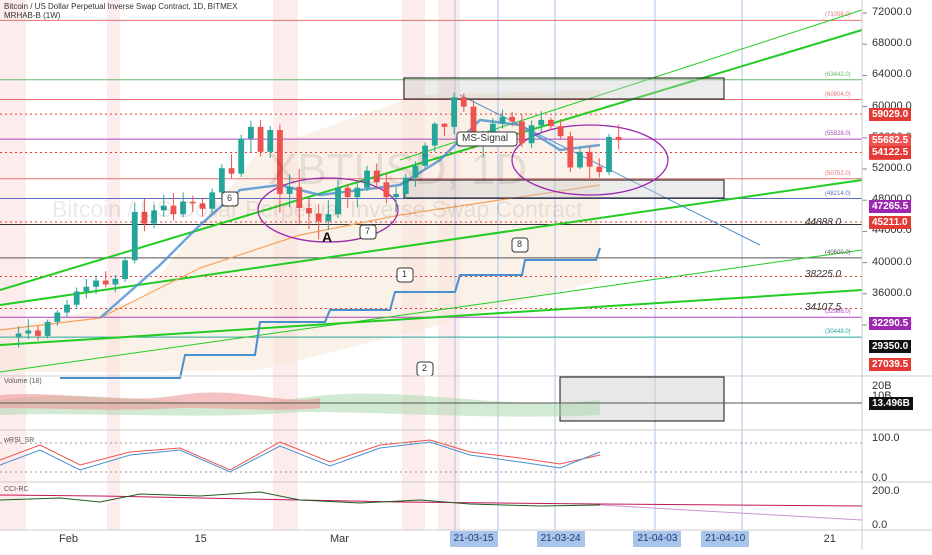 Image resolution: width=932 pixels, height=555 pixels. Describe the element at coordinates (823, 223) in the screenshot. I see `level-label-0: 44888.0` at that location.